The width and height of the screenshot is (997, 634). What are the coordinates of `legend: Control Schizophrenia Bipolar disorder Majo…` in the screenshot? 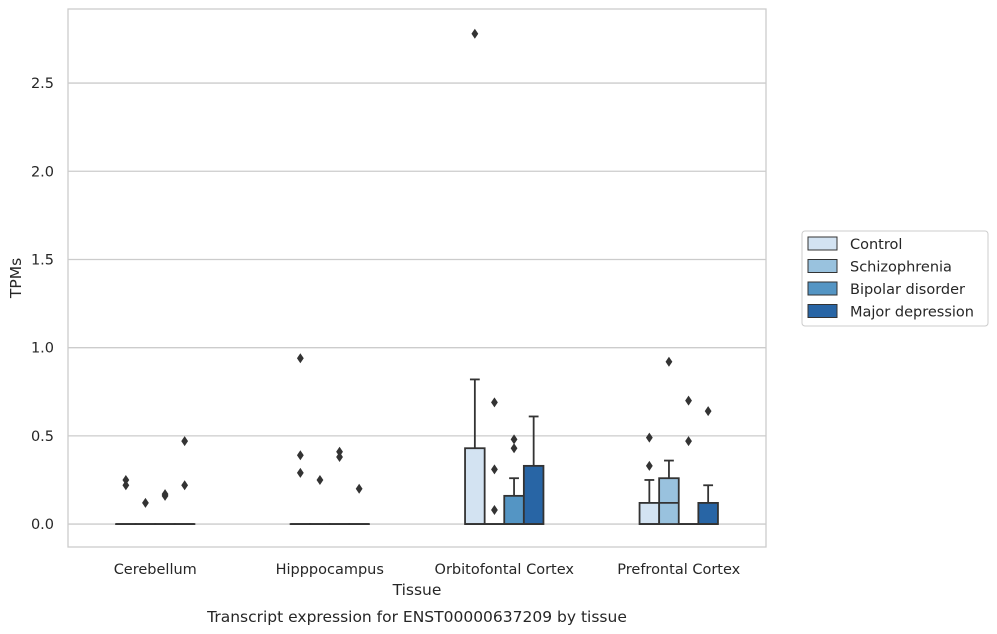 It's located at (895, 278).